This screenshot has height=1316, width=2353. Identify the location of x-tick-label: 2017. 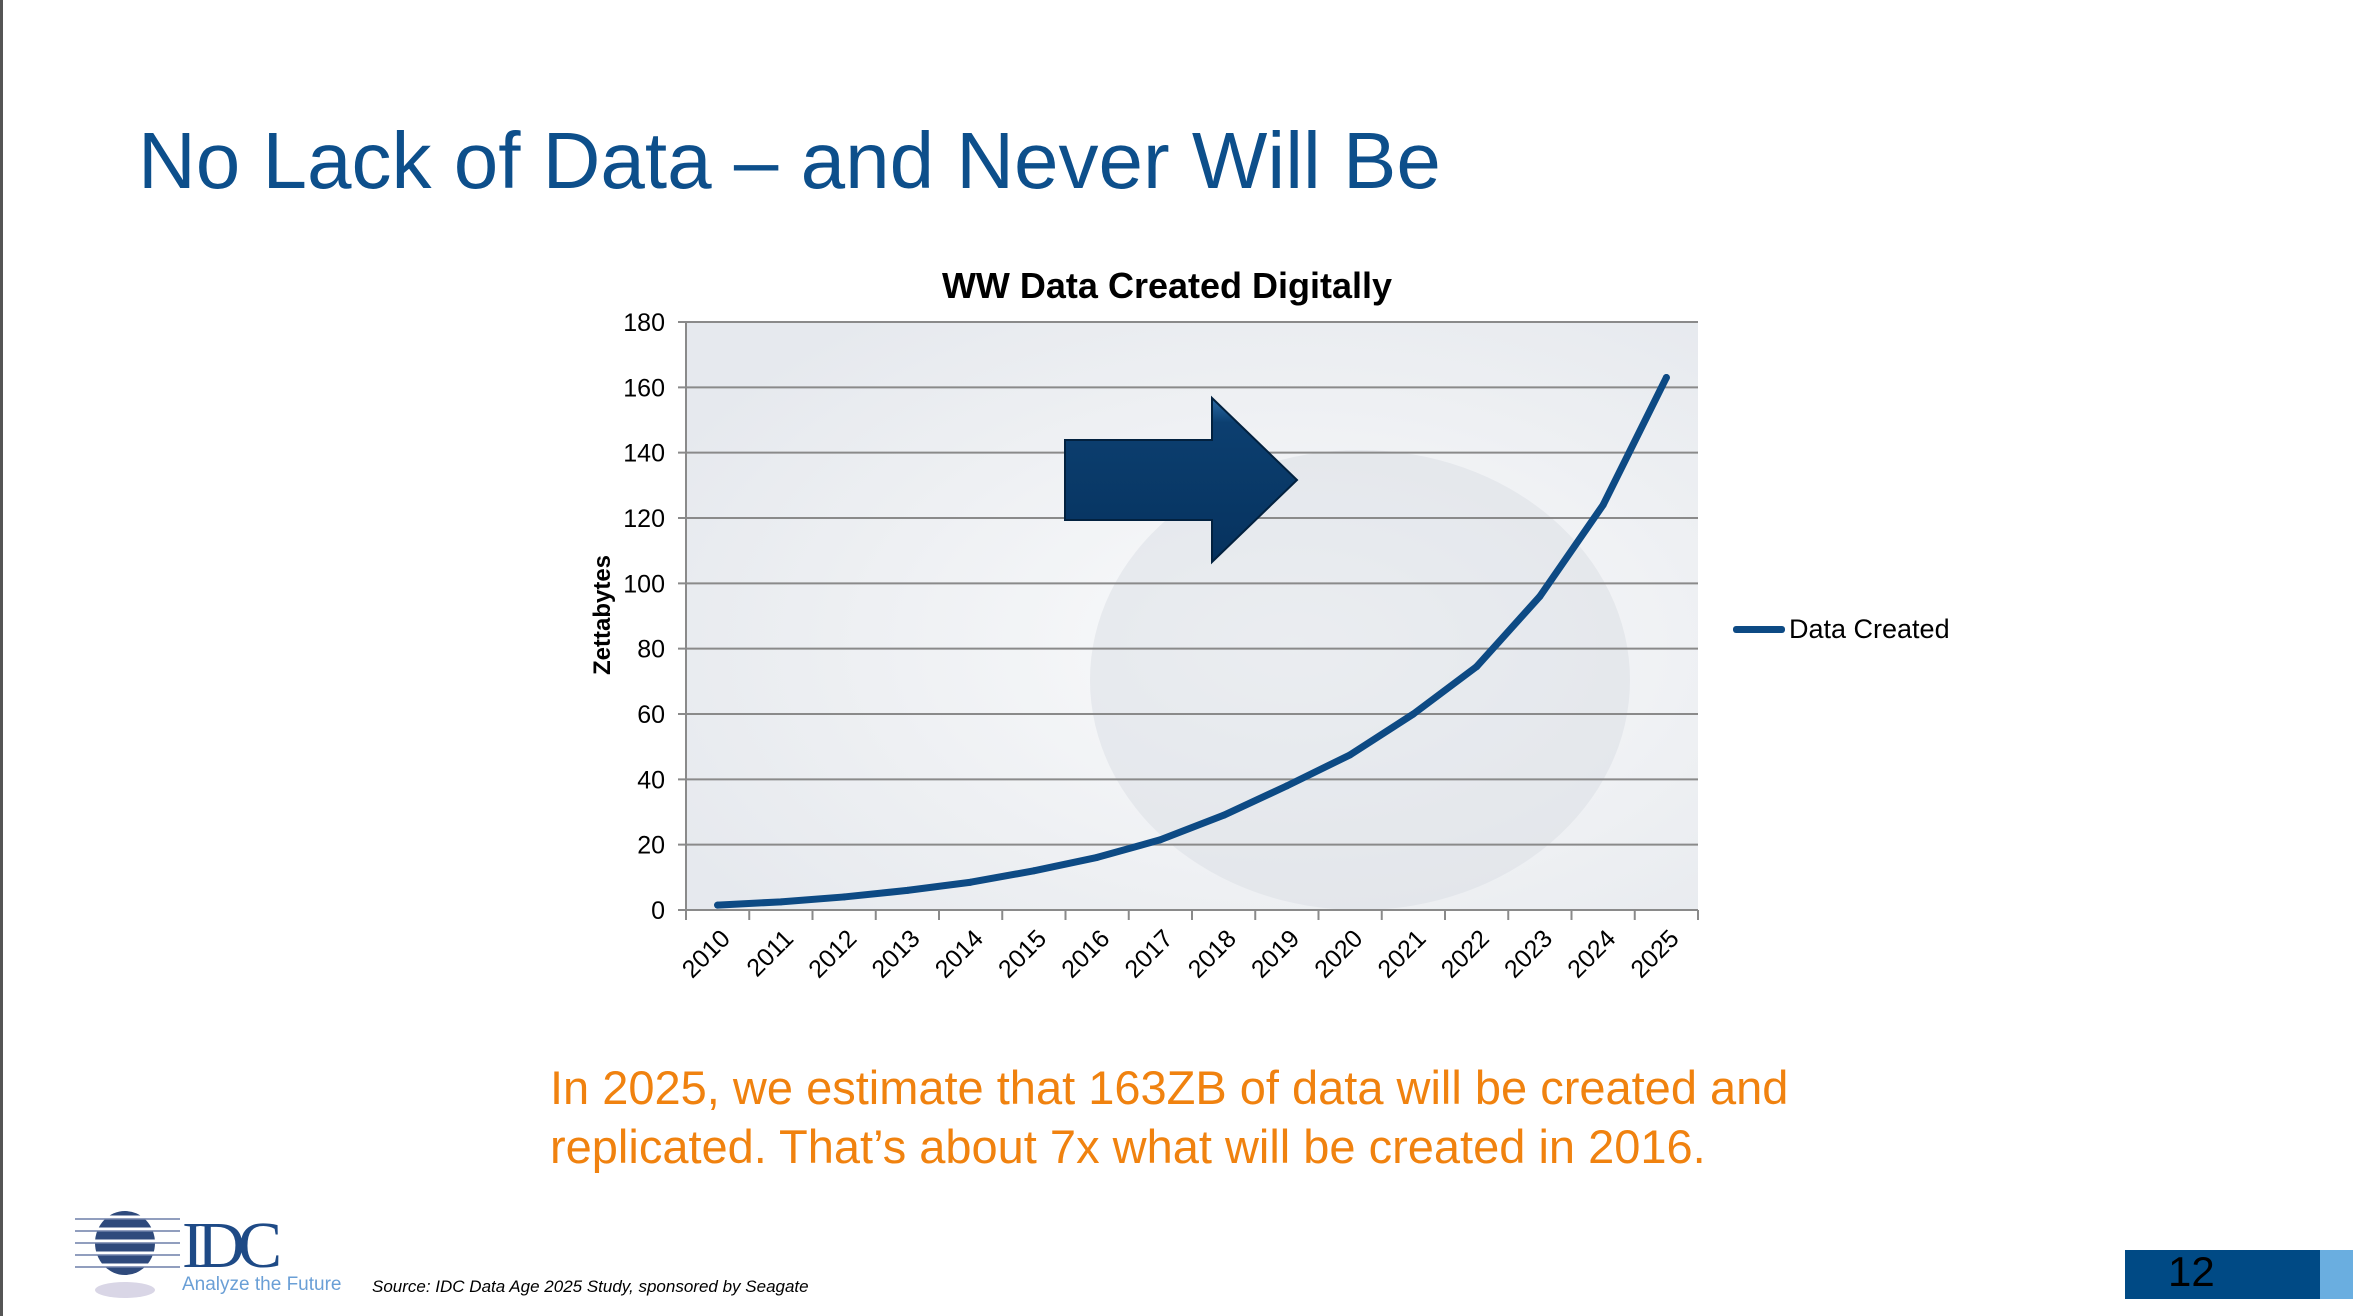
(1148, 953).